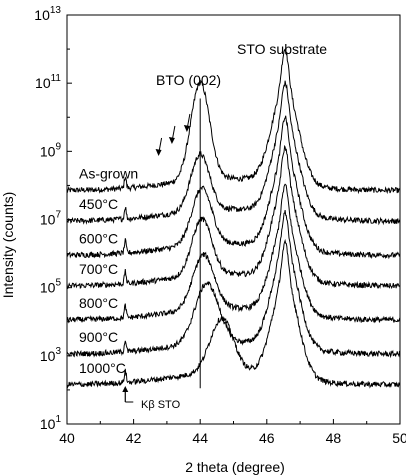  Describe the element at coordinates (51, 287) in the screenshot. I see `y-tick-label: 10⁵` at that location.